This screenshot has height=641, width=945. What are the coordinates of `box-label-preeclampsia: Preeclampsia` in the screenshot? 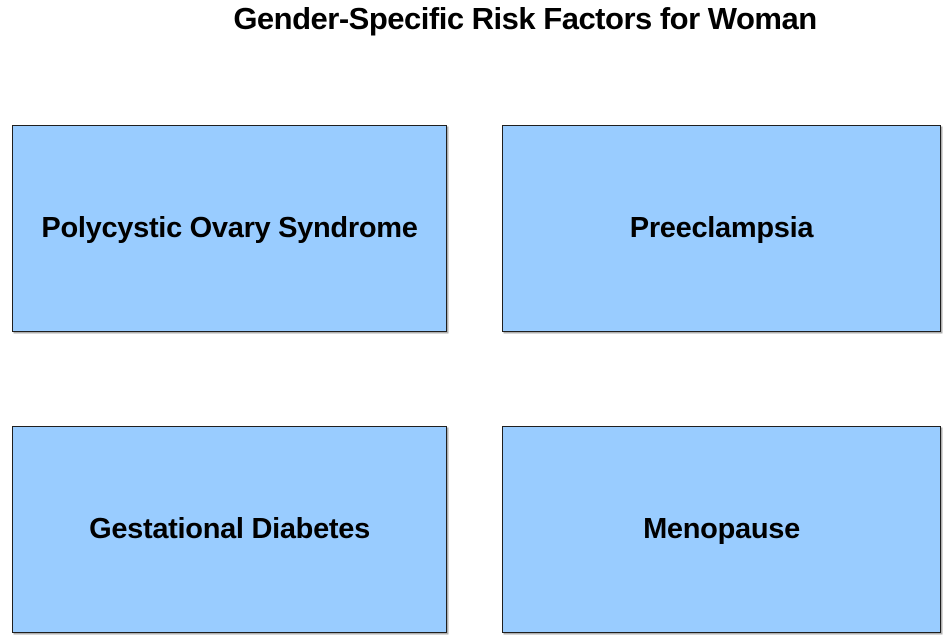 It's located at (721, 228).